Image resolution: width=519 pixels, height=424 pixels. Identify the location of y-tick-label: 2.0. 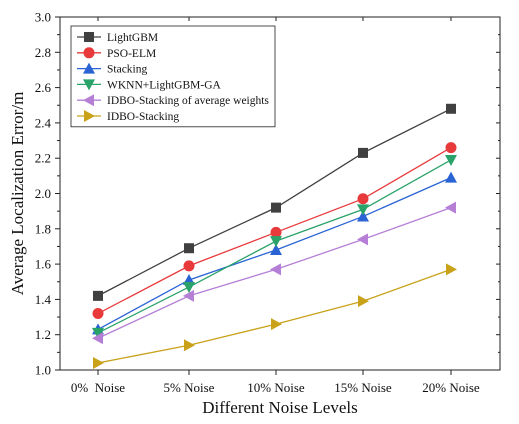
(43, 193).